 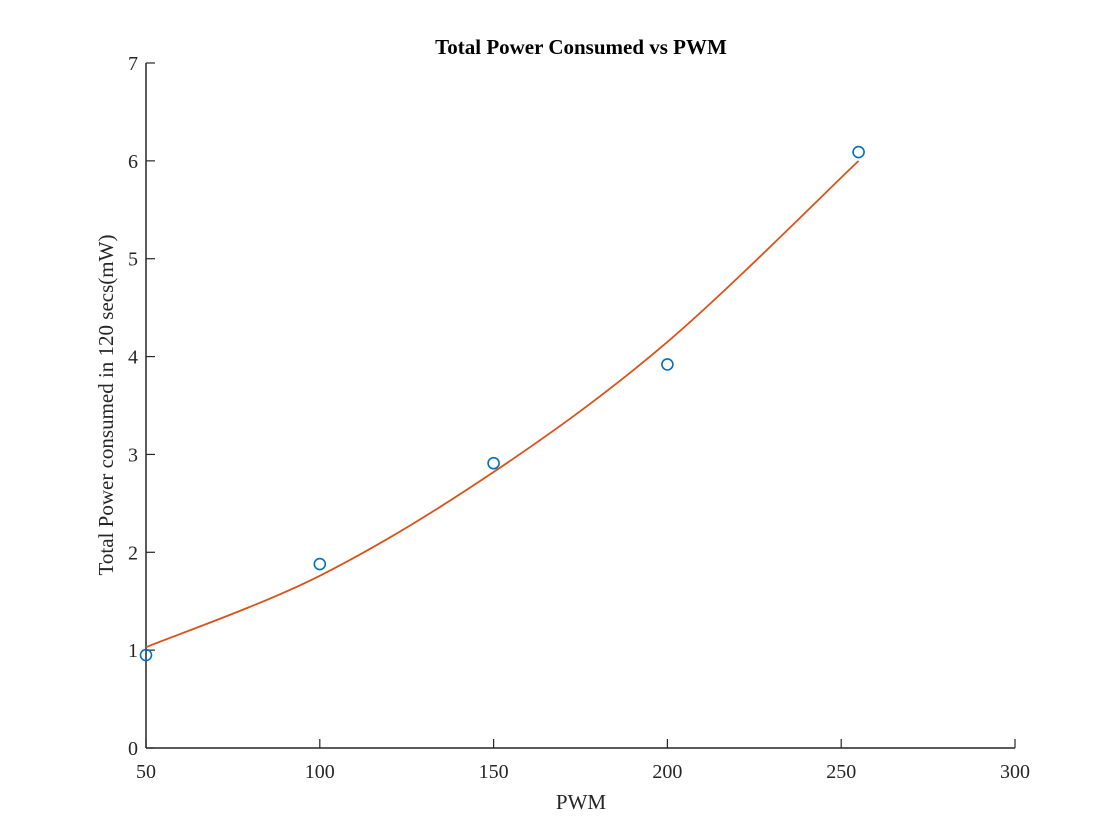 What do you see at coordinates (133, 162) in the screenshot?
I see `y-tick-label: 6` at bounding box center [133, 162].